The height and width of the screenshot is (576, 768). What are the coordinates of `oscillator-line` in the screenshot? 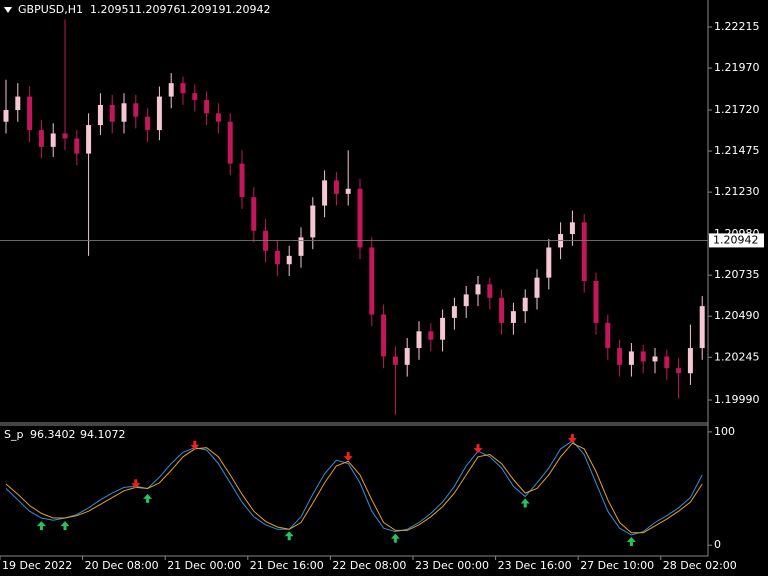 It's located at (354, 488).